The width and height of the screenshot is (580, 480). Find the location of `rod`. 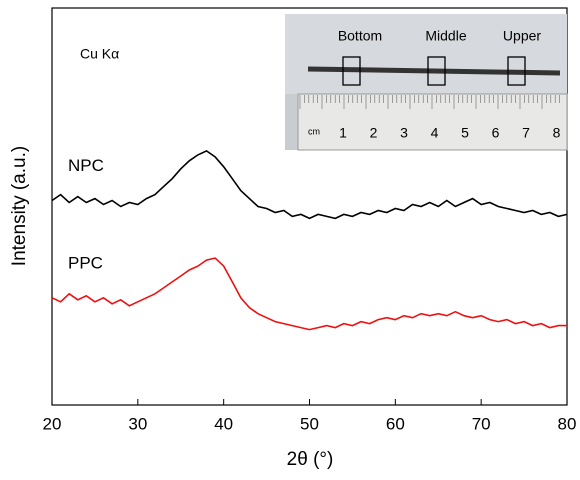

rod is located at coordinates (434, 71).